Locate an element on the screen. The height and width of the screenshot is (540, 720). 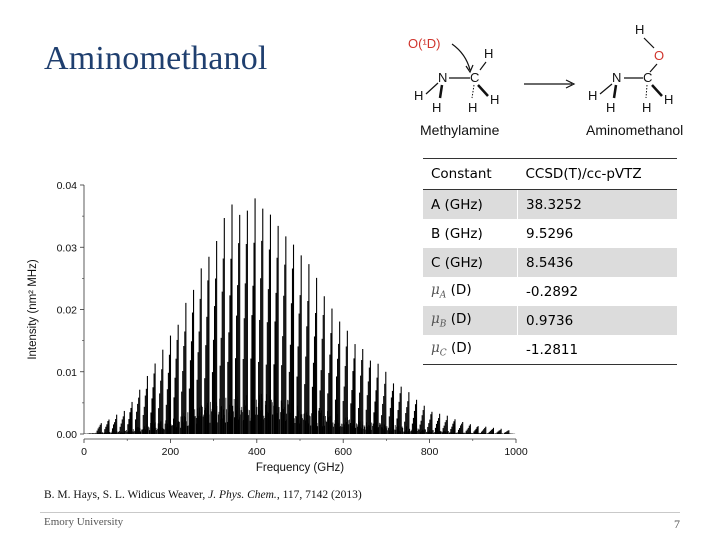
row-value: -0.2892 is located at coordinates (552, 291).